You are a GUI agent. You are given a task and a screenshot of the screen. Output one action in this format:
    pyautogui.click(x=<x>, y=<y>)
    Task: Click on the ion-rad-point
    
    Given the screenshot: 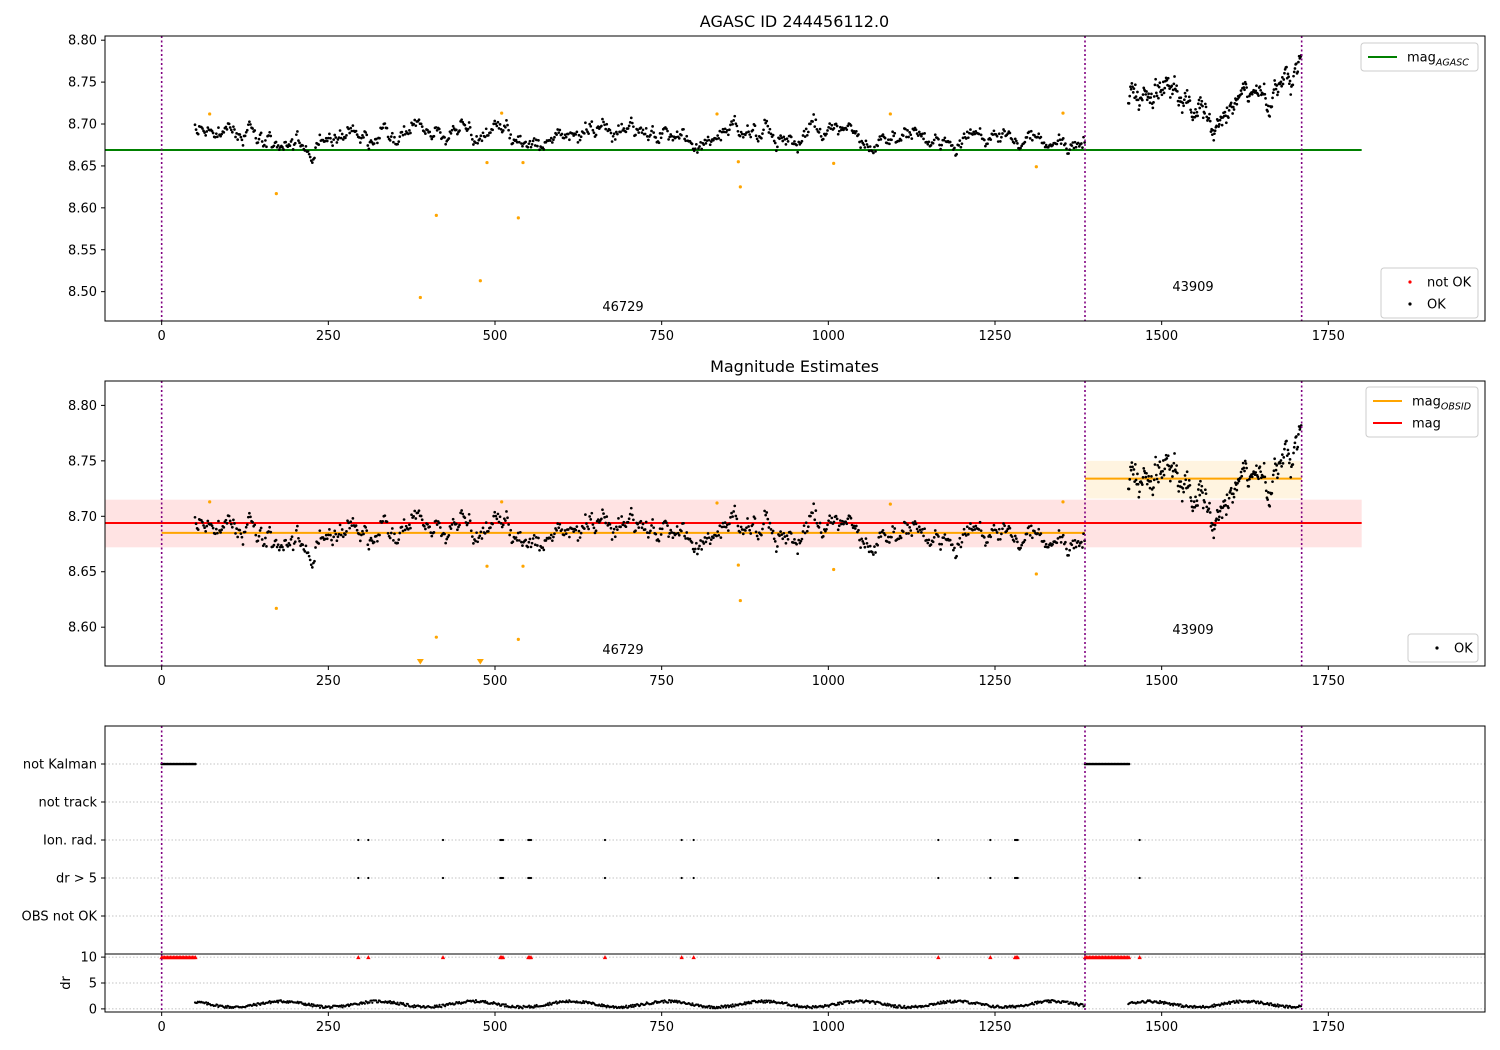 What is the action you would take?
    pyautogui.click(x=368, y=840)
    